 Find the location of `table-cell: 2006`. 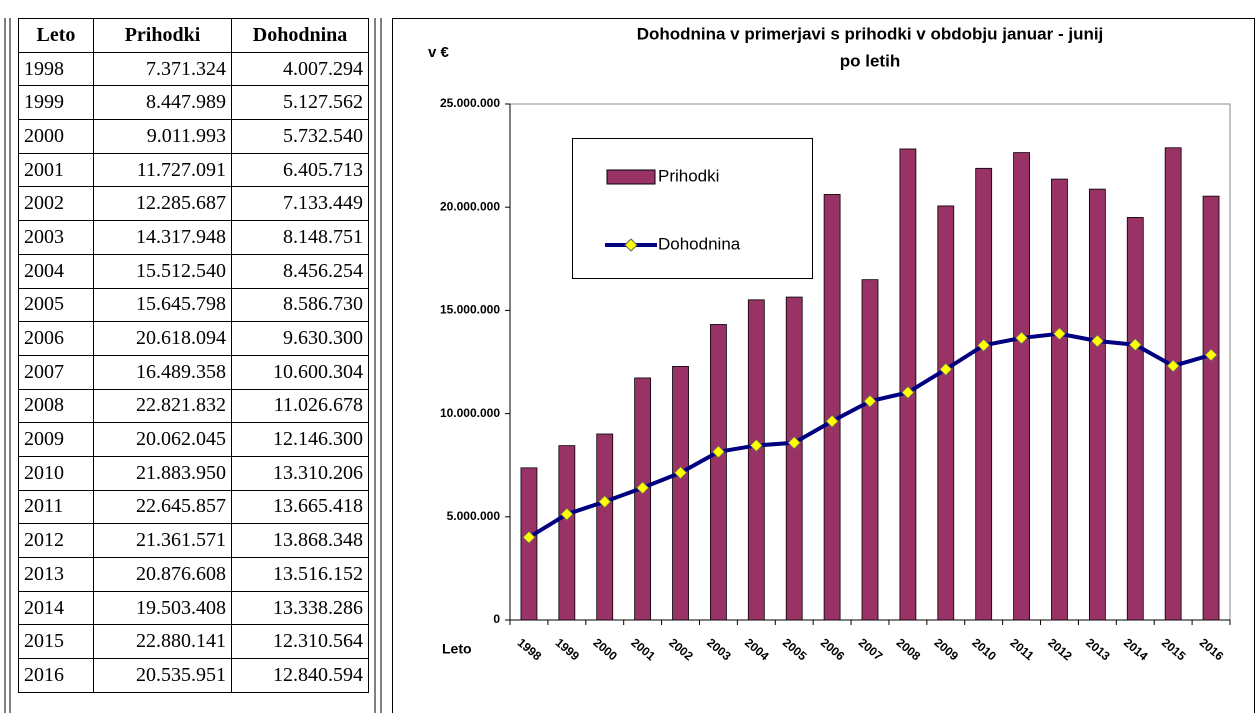

table-cell: 2006 is located at coordinates (56, 338).